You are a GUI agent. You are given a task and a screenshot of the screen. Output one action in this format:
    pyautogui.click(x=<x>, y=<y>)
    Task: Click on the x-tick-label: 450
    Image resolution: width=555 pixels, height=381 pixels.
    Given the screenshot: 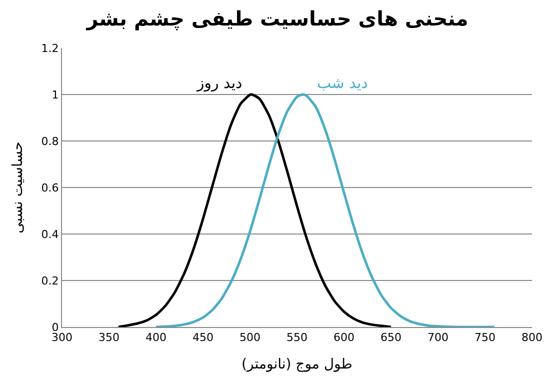 What is the action you would take?
    pyautogui.click(x=203, y=337)
    